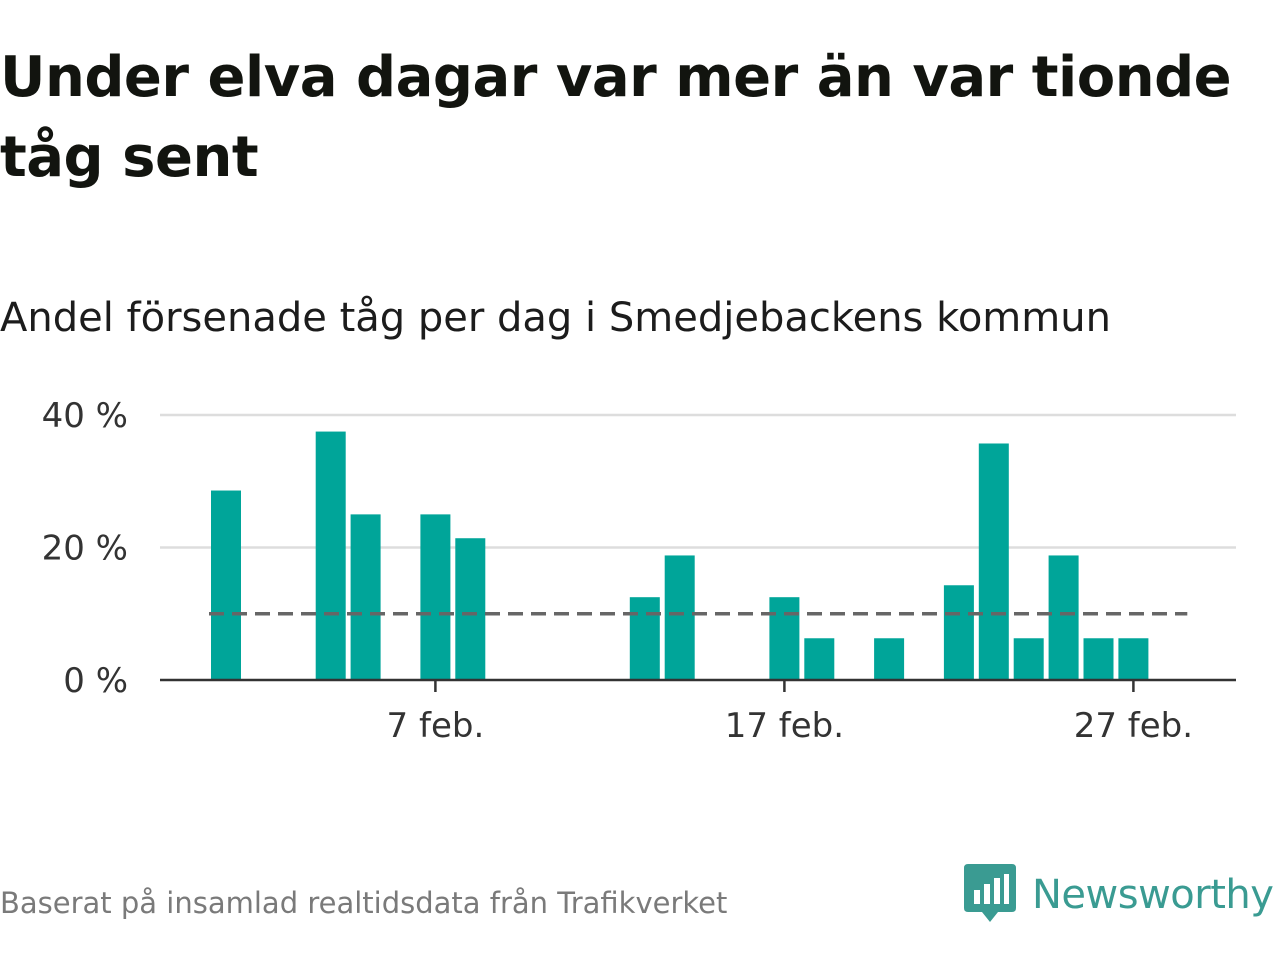 Image resolution: width=1280 pixels, height=960 pixels. Describe the element at coordinates (698, 685) in the screenshot. I see `x-axis` at that location.